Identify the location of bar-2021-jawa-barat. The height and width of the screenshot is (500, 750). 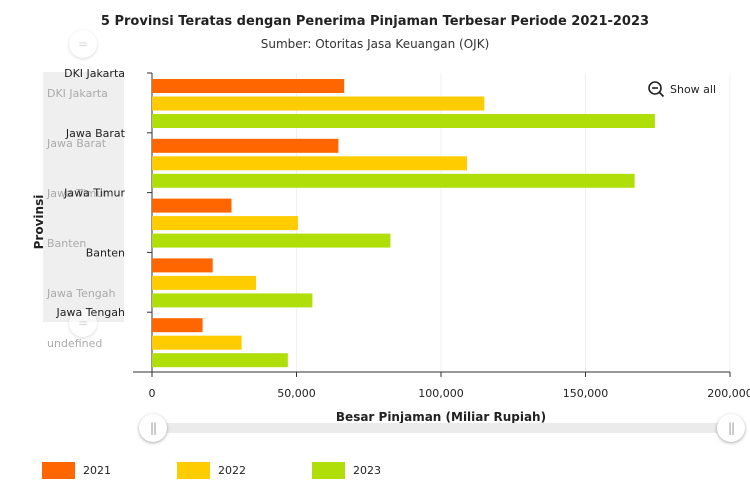
(245, 145).